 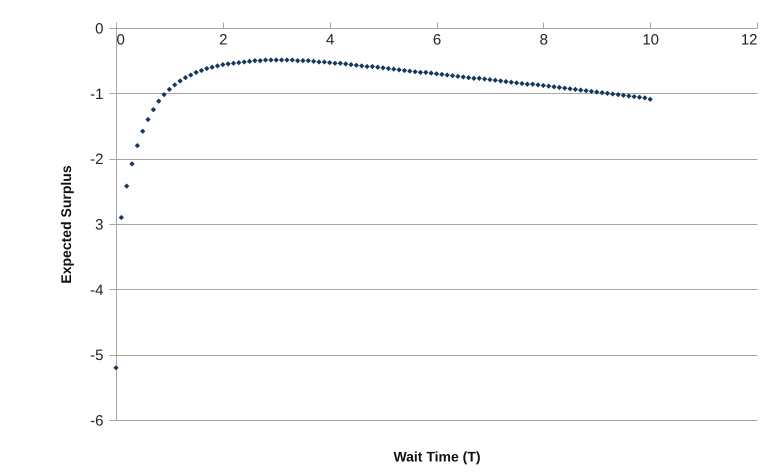 What do you see at coordinates (97, 421) in the screenshot?
I see `y-tick-label: -6` at bounding box center [97, 421].